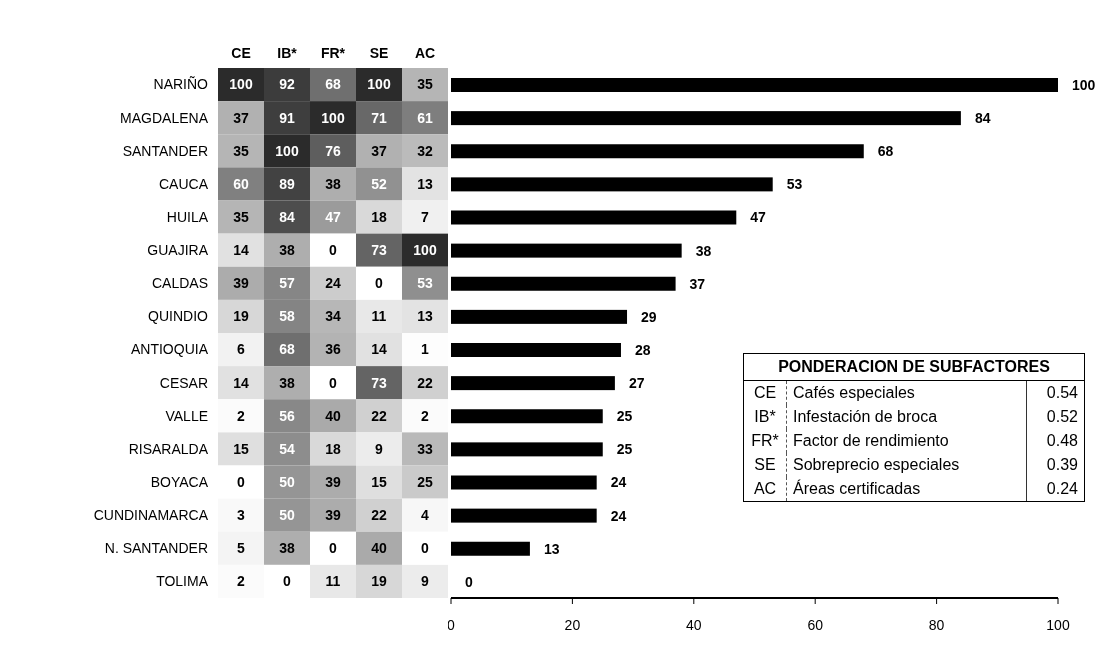  What do you see at coordinates (1062, 393) in the screenshot?
I see `data-label: 0.54` at bounding box center [1062, 393].